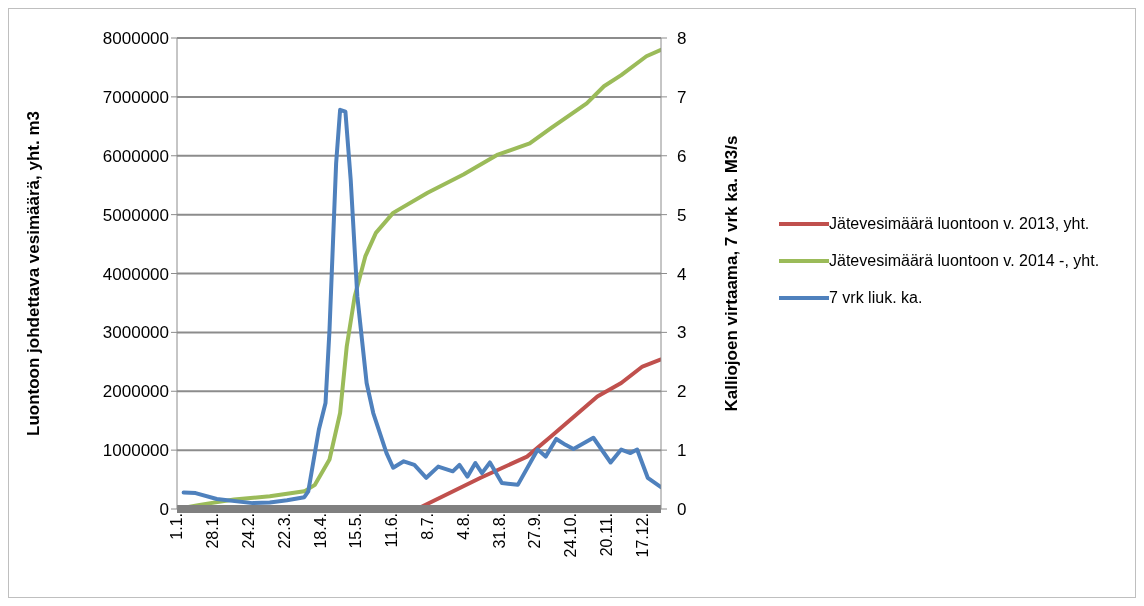 The width and height of the screenshot is (1144, 606). I want to click on x-tick-label: 24.2., so click(248, 531).